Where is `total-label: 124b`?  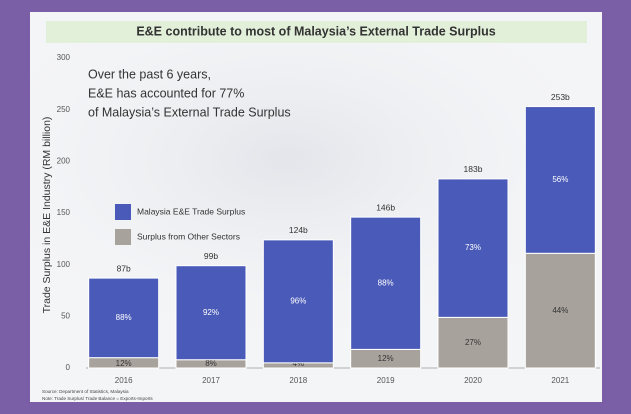 total-label: 124b is located at coordinates (298, 230).